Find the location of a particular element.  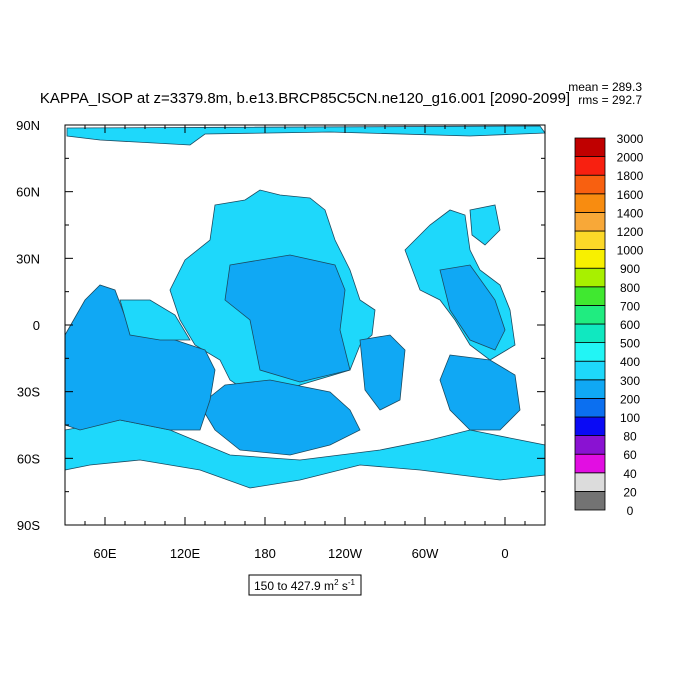

colorbar-label: 1400 is located at coordinates (630, 213).